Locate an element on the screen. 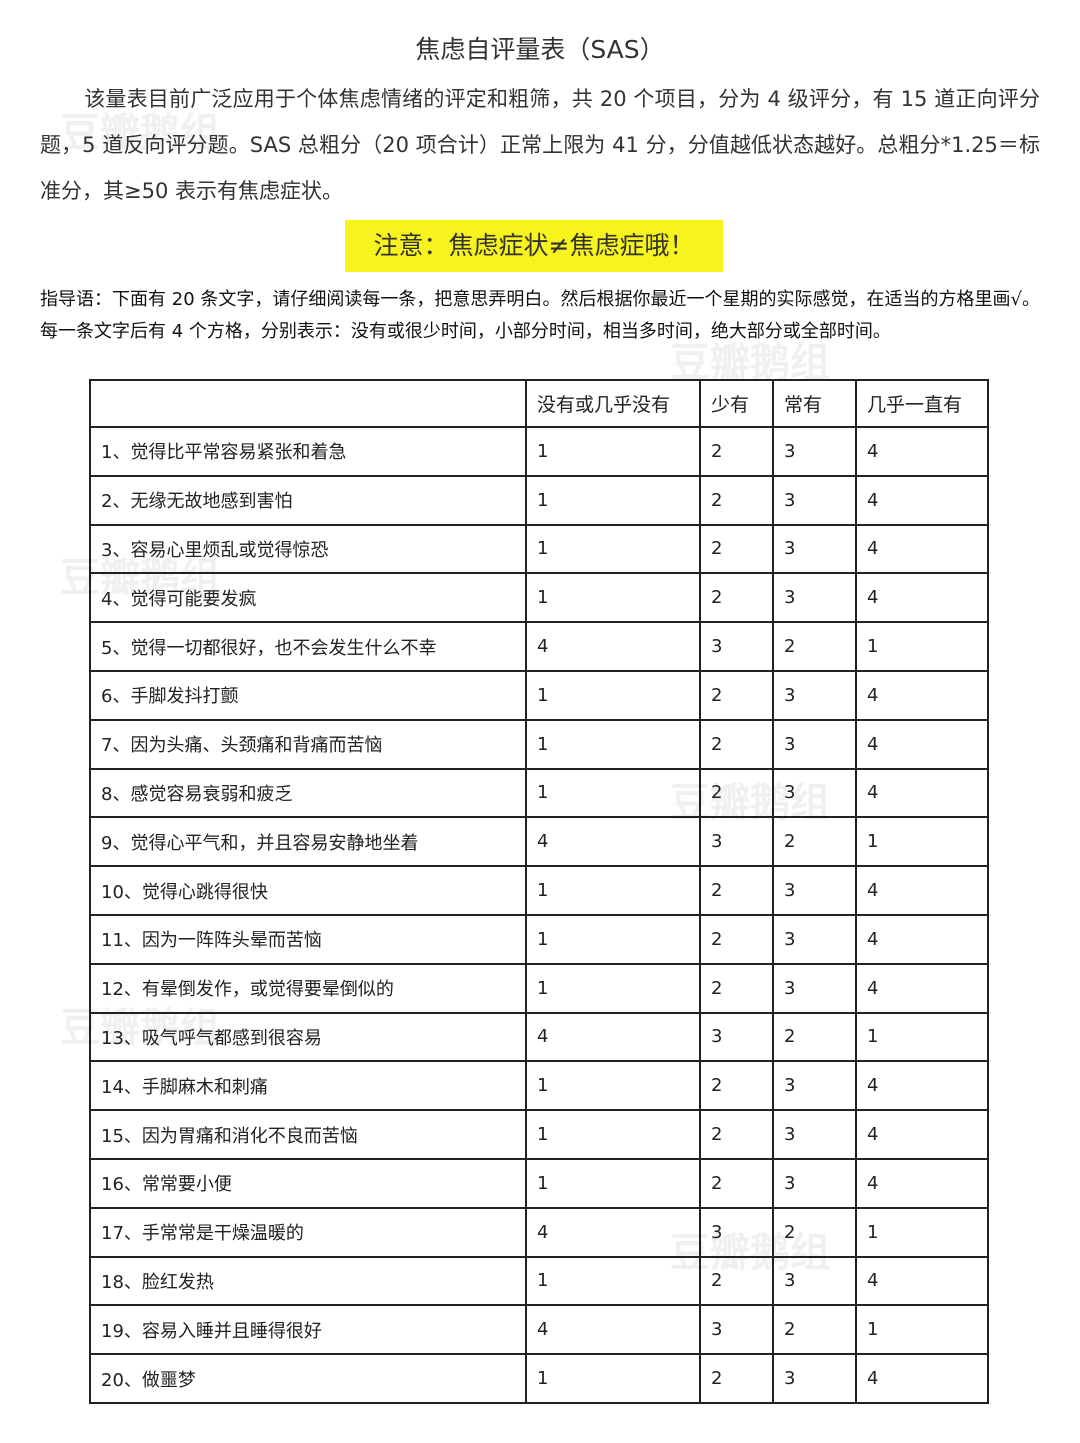  item-text: 17、手常常是干燥温暖的 is located at coordinates (308, 1232).